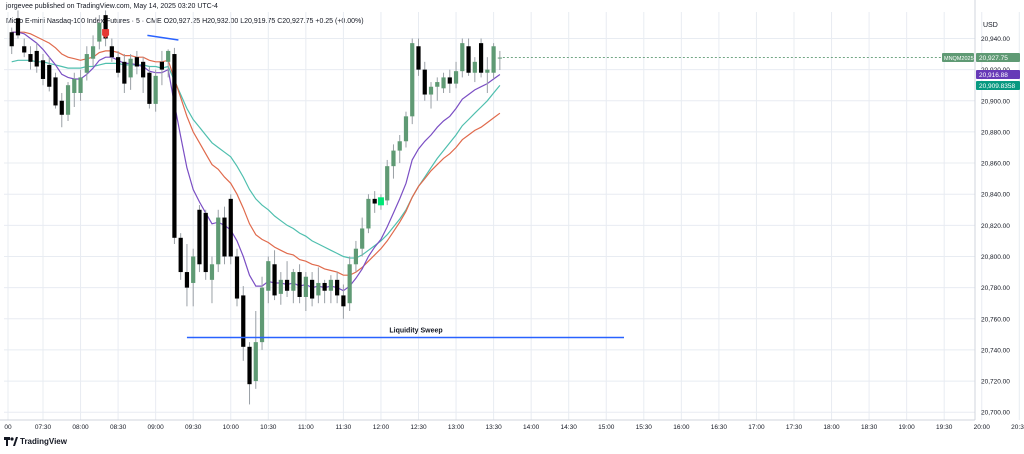 This screenshot has width=1024, height=454. Describe the element at coordinates (997, 86) in the screenshot. I see `ema-slow-badge: 20,909.8358` at that location.